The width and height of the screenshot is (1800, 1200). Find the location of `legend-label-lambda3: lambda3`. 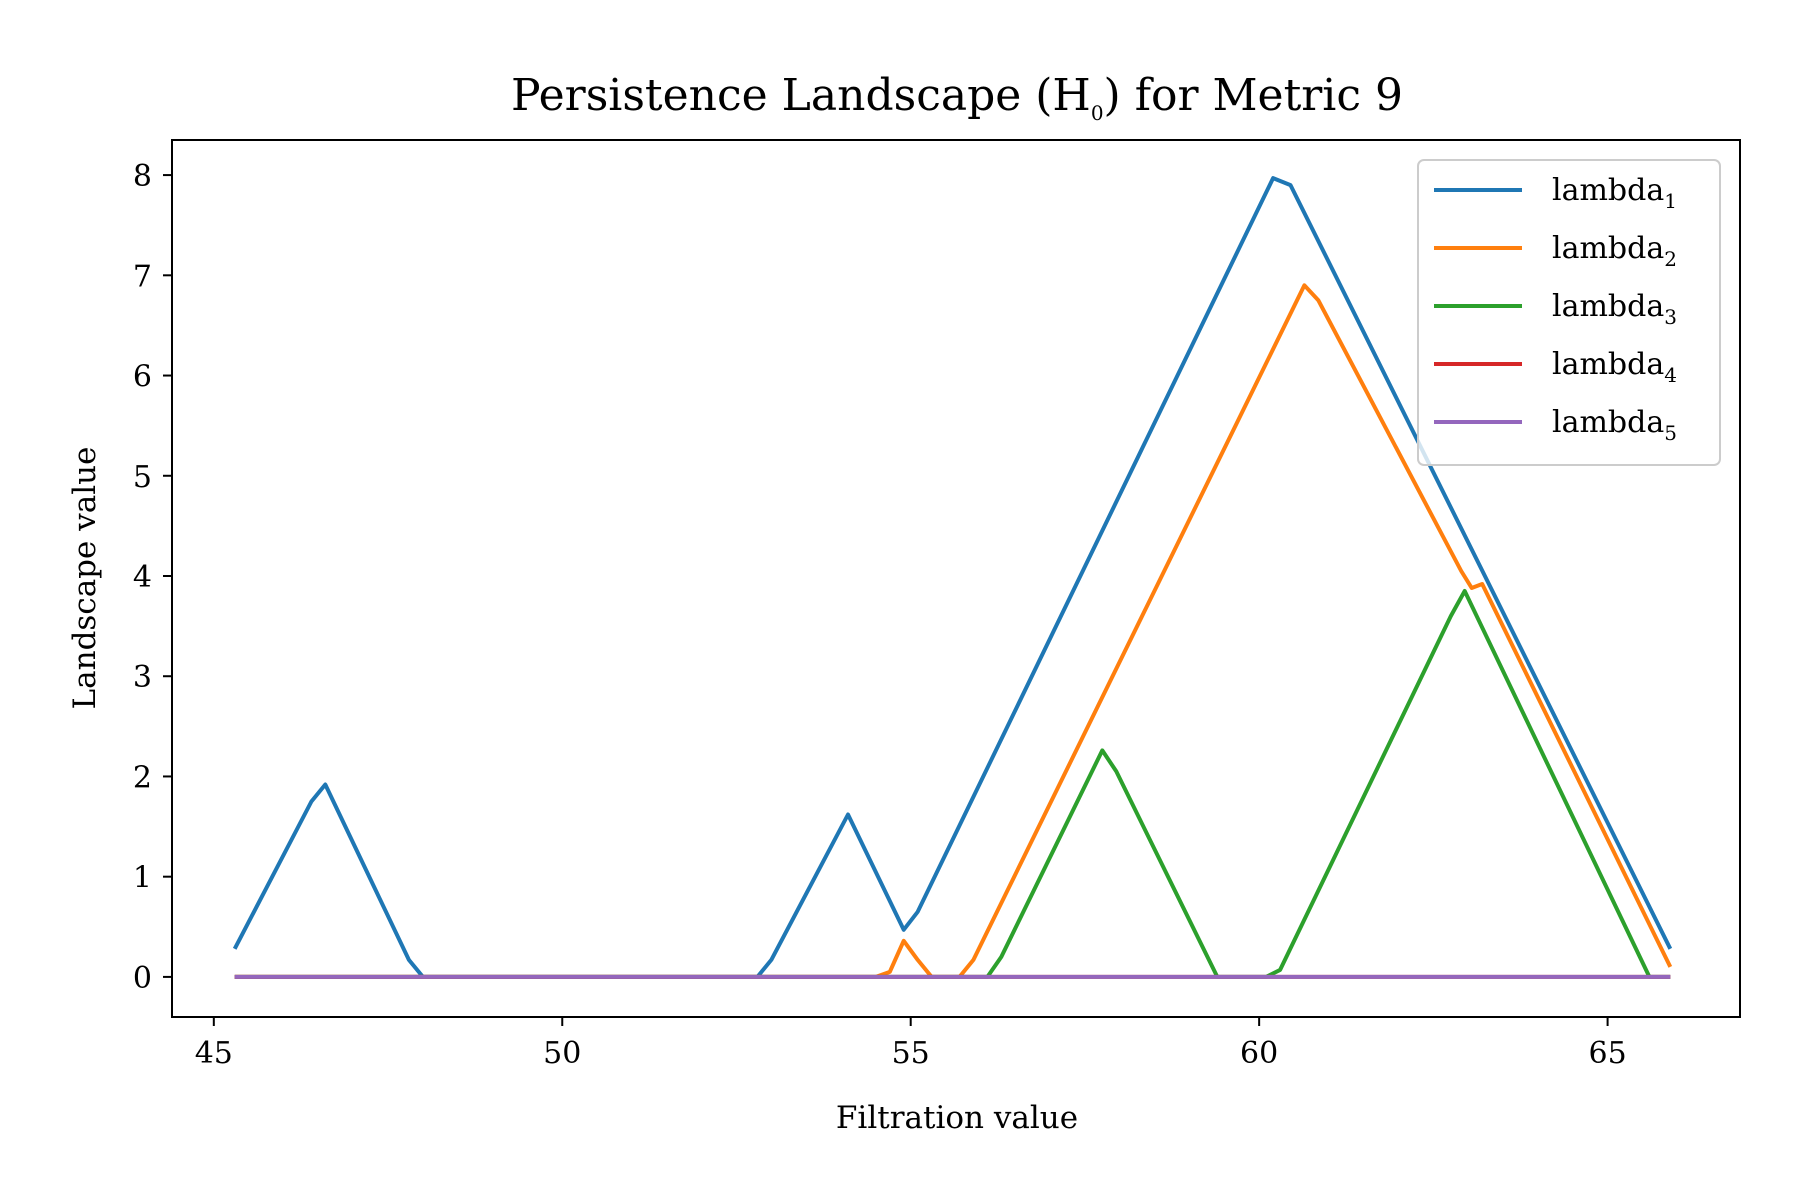

legend-label-lambda3: lambda3 is located at coordinates (1614, 309).